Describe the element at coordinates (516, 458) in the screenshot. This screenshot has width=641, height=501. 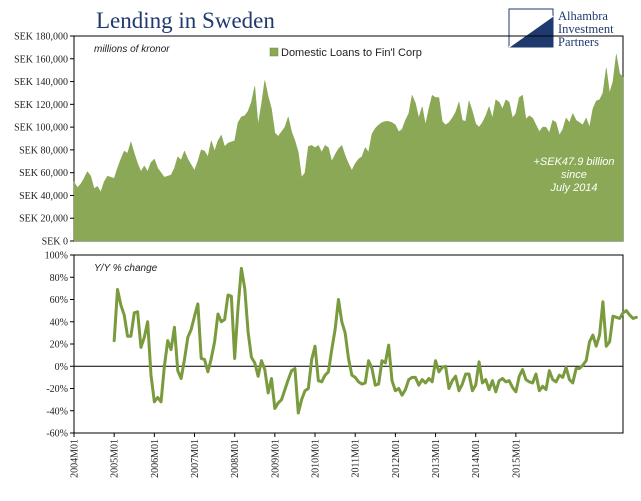
I see `x-tick-label: 2015M01` at that location.